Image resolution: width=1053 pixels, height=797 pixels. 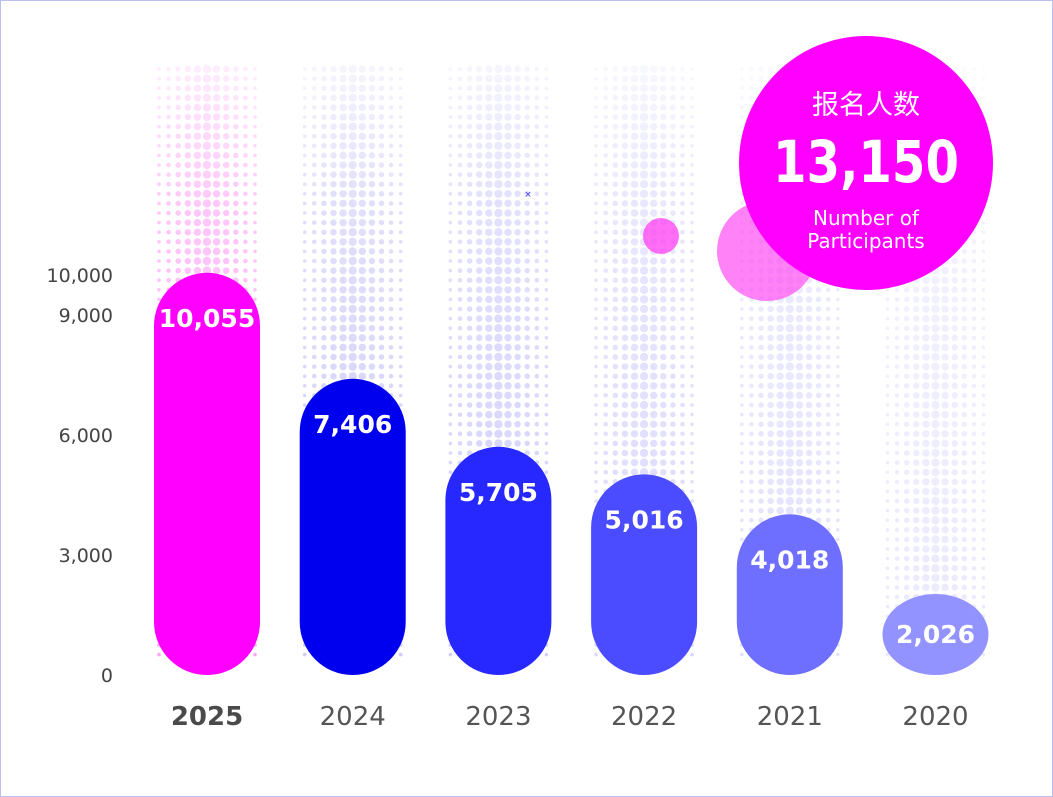 I want to click on bar-value-label-2025: 10,055, so click(x=207, y=318).